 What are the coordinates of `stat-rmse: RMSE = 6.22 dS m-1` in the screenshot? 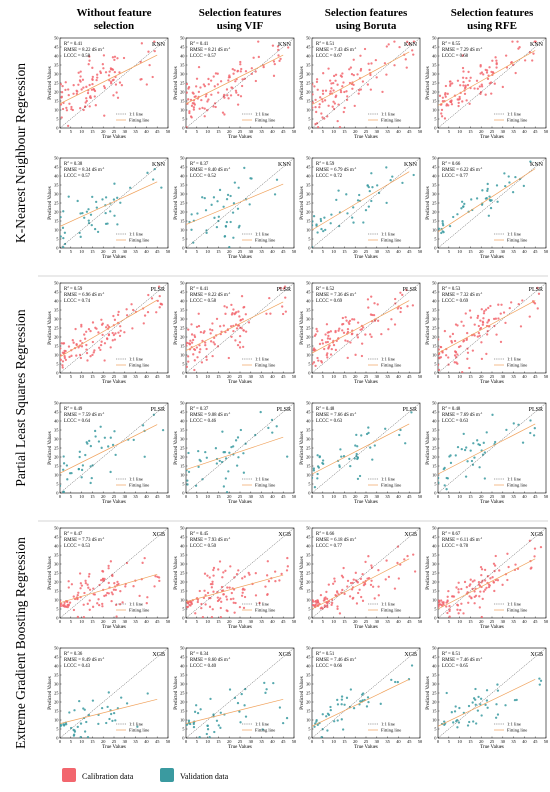 It's located at (462, 169).